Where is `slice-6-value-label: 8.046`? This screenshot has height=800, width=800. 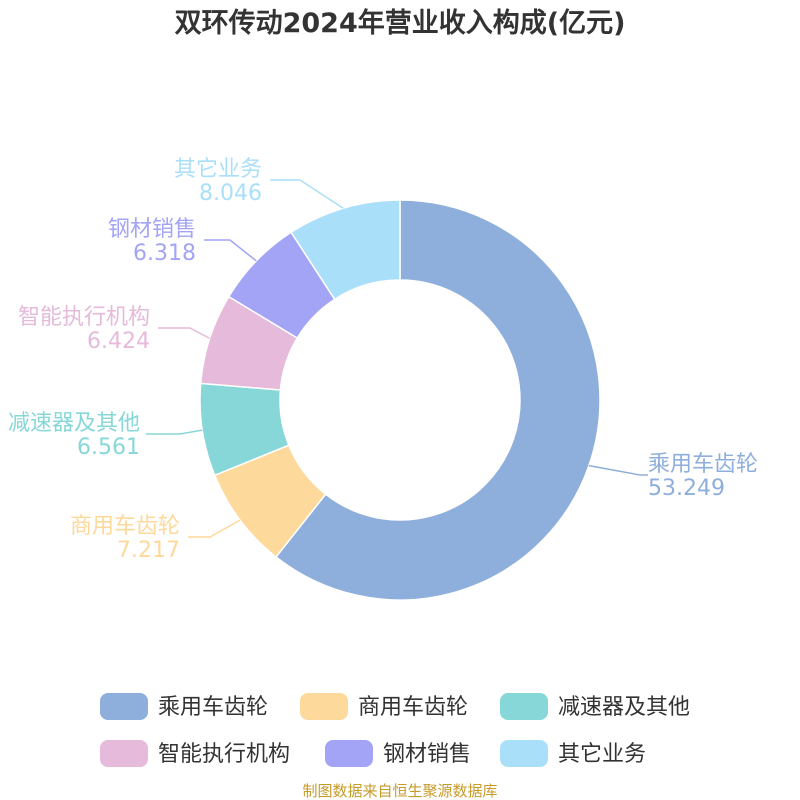
slice-6-value-label: 8.046 is located at coordinates (230, 193).